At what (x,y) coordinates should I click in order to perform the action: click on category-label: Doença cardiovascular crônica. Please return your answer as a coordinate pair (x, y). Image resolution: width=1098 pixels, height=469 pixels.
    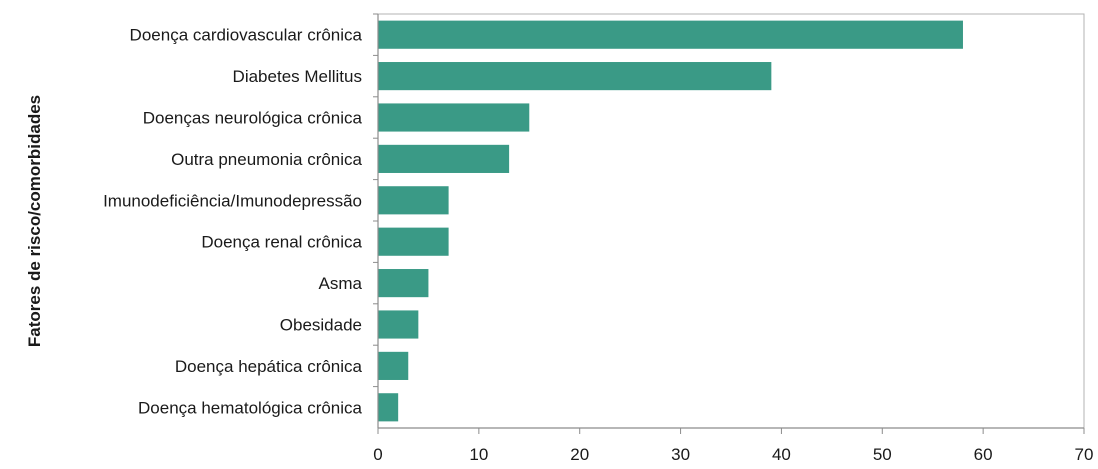
    Looking at the image, I should click on (246, 35).